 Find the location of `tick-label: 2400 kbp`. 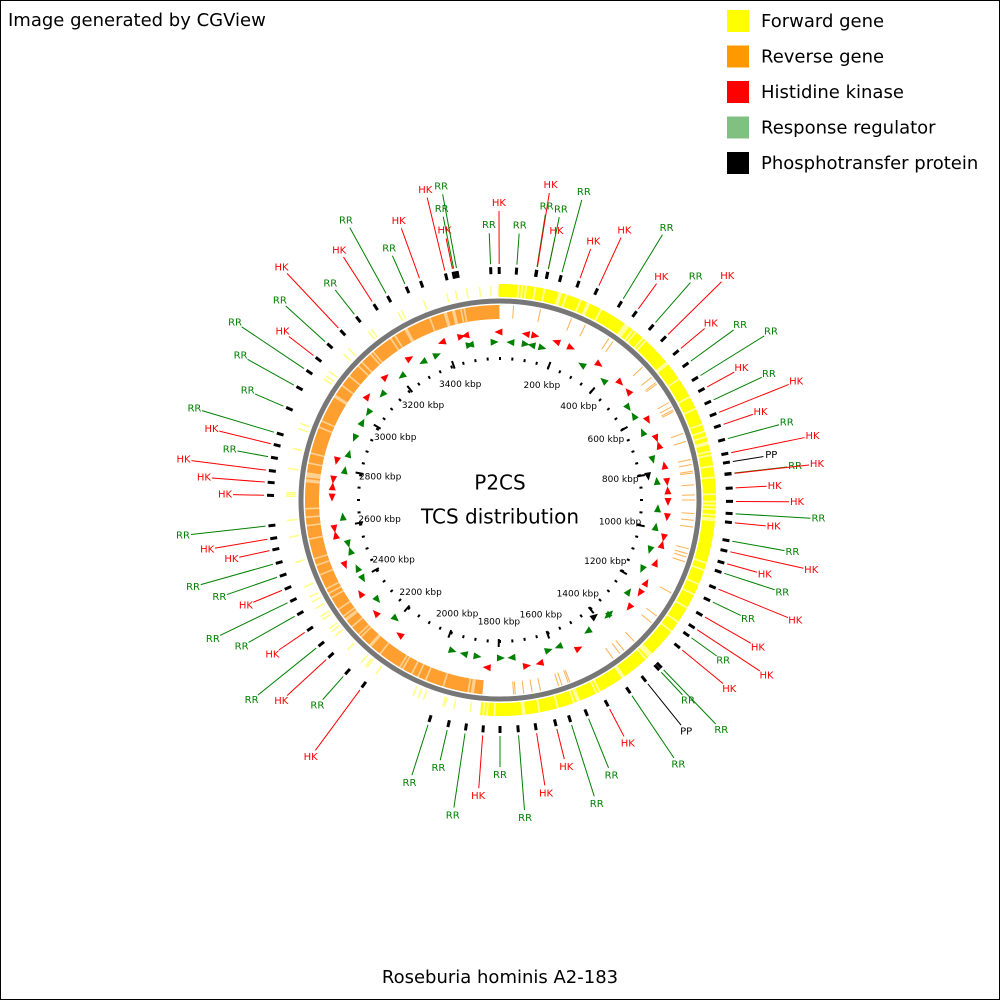

tick-label: 2400 kbp is located at coordinates (393, 560).